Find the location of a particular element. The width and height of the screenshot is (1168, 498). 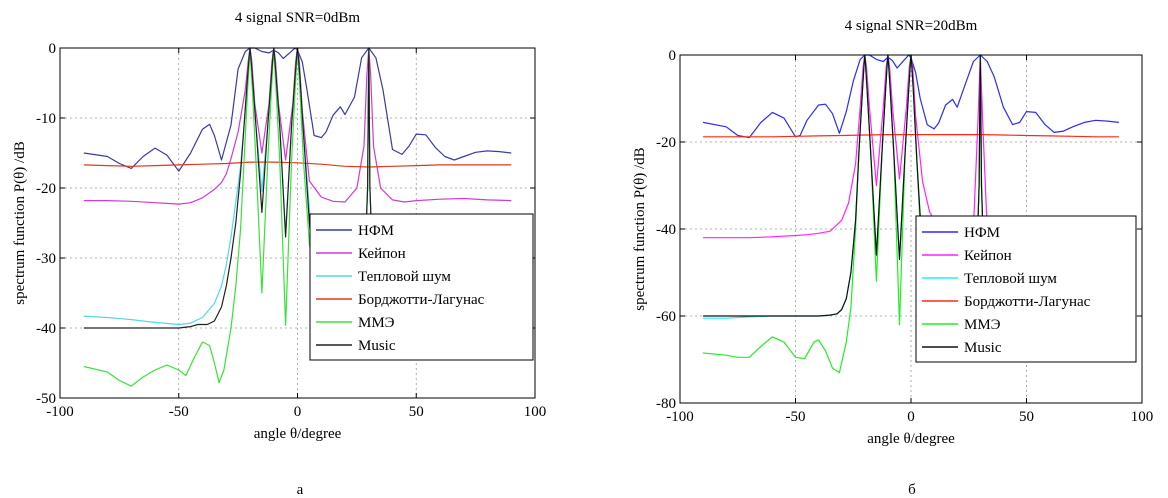

y-tick-label: -80 is located at coordinates (666, 404).